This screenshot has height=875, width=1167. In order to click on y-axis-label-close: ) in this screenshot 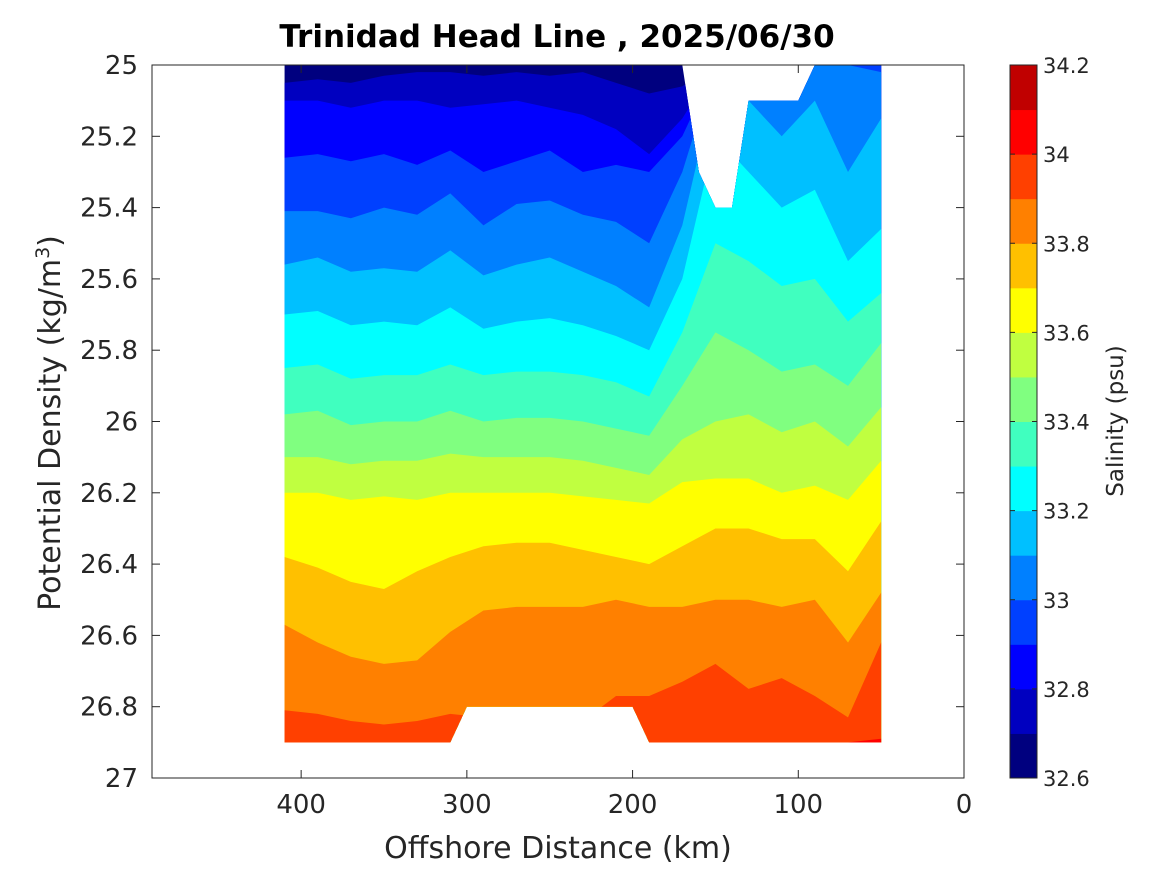, I will do `click(50, 241)`.